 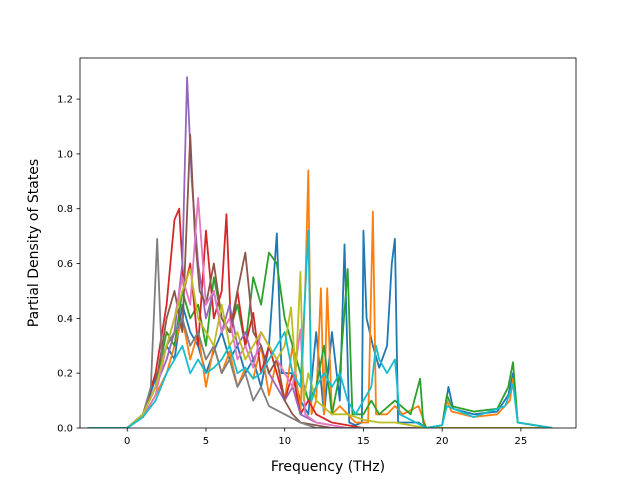 What do you see at coordinates (34, 243) in the screenshot?
I see `y-axis-label: Partial Density of States` at bounding box center [34, 243].